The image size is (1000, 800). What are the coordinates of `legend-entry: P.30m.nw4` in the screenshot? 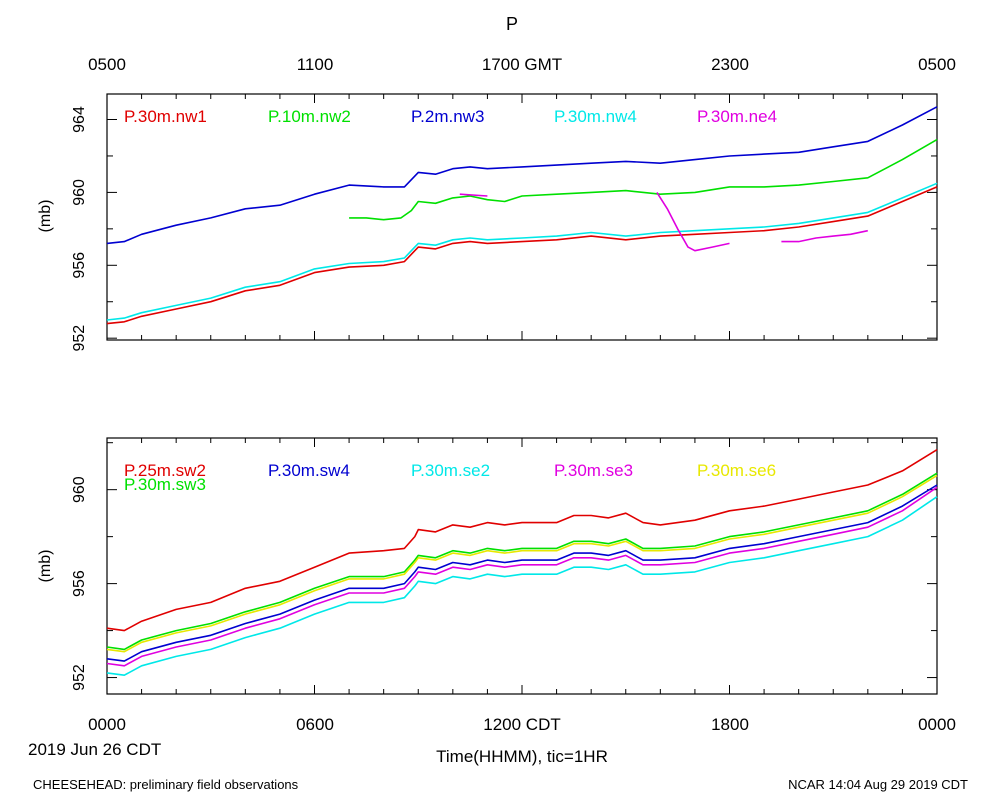 It's located at (595, 116).